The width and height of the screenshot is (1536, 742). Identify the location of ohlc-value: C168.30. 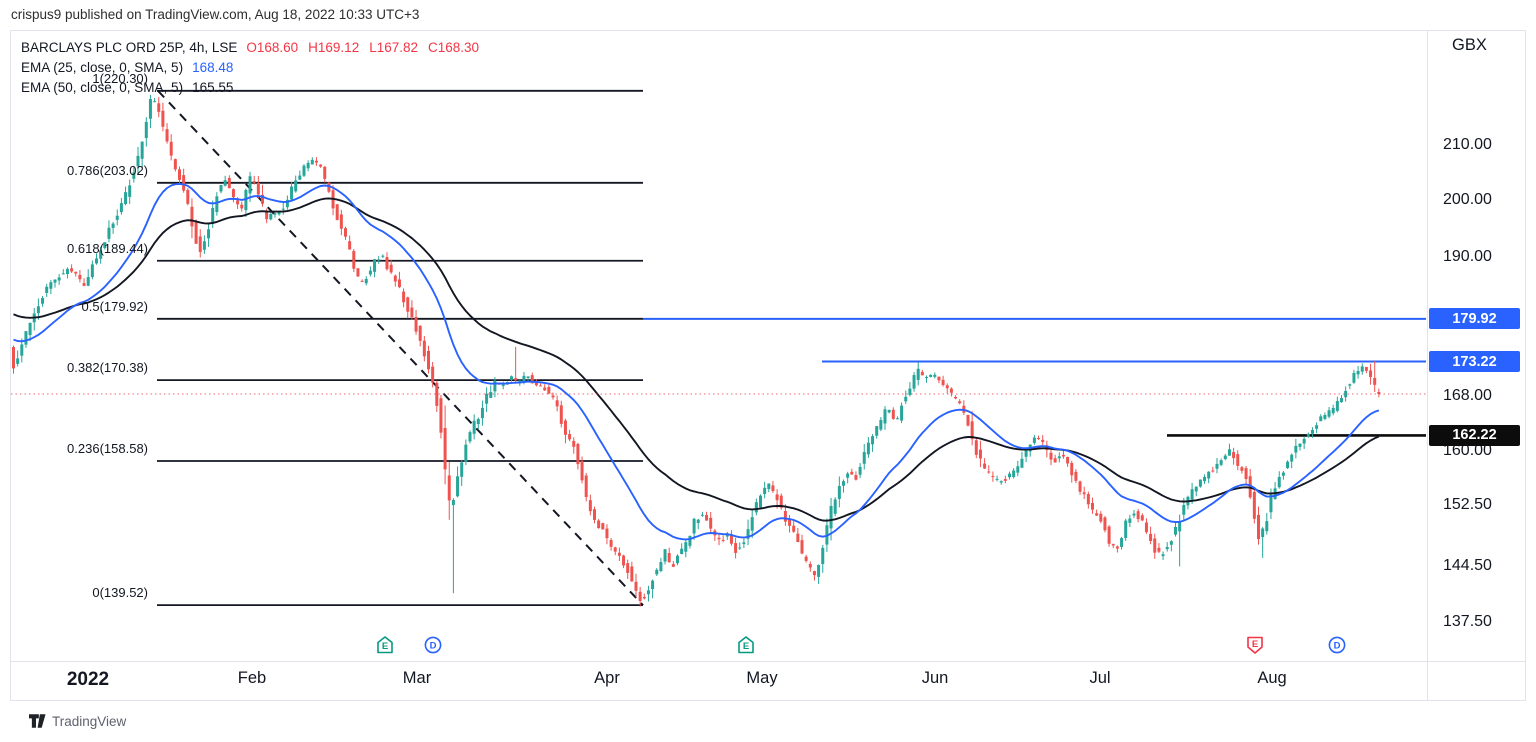
(454, 47).